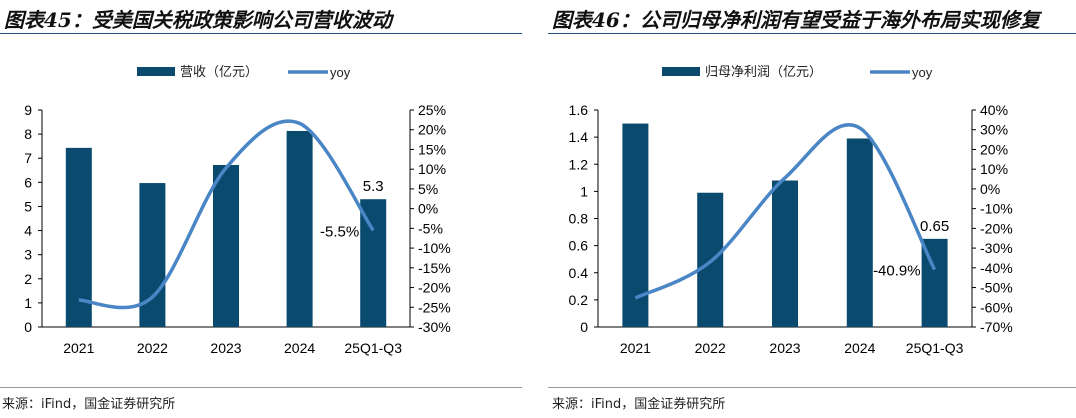 This screenshot has width=1076, height=418. What do you see at coordinates (996, 268) in the screenshot?
I see `right-tick-label: -40%` at bounding box center [996, 268].